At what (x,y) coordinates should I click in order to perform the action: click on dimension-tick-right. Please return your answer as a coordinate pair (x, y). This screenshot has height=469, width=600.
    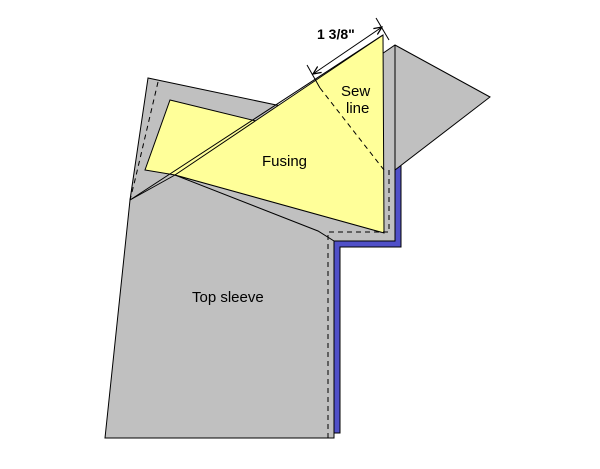
    Looking at the image, I should click on (382, 29).